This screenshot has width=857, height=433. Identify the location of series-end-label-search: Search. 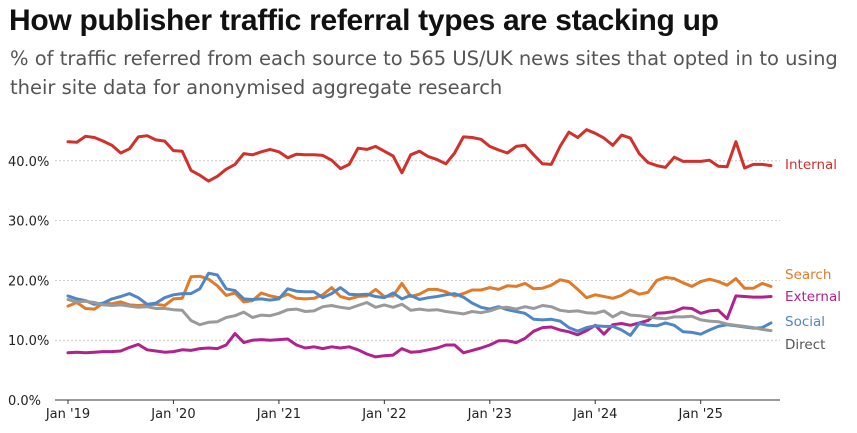
(808, 275).